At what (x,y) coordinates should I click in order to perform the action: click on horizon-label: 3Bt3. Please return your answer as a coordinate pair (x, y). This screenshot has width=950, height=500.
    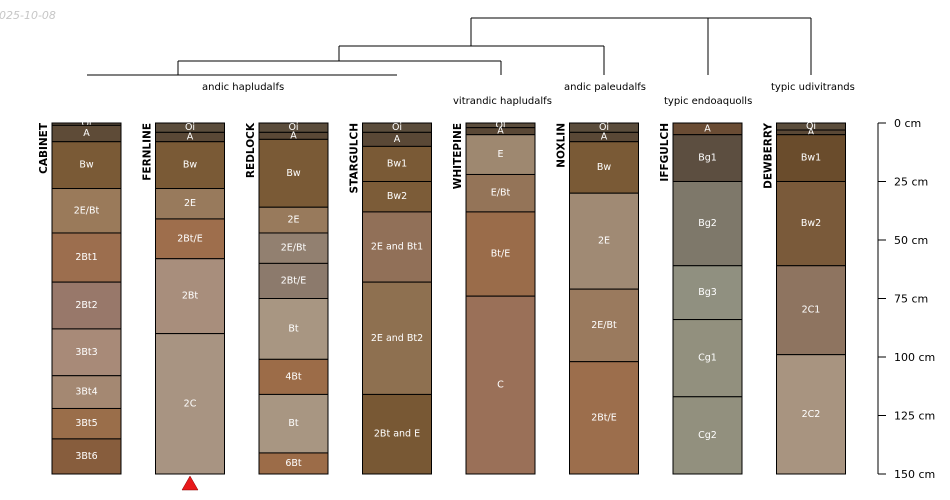
    Looking at the image, I should click on (86, 352).